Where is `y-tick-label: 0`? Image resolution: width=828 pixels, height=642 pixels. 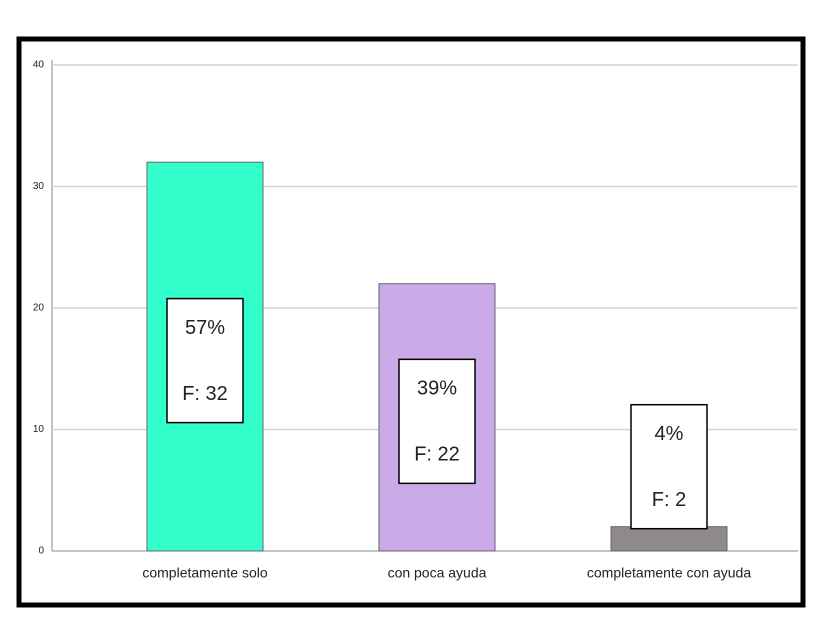
y-tick-label: 0 is located at coordinates (41, 551).